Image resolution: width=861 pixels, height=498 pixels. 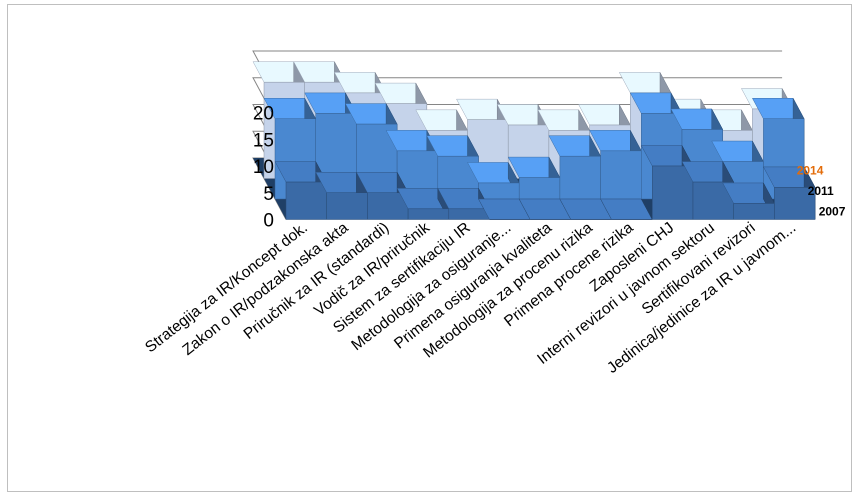 I want to click on x-tick-label: Strategija za IR/Koncept dok., so click(x=226, y=287).